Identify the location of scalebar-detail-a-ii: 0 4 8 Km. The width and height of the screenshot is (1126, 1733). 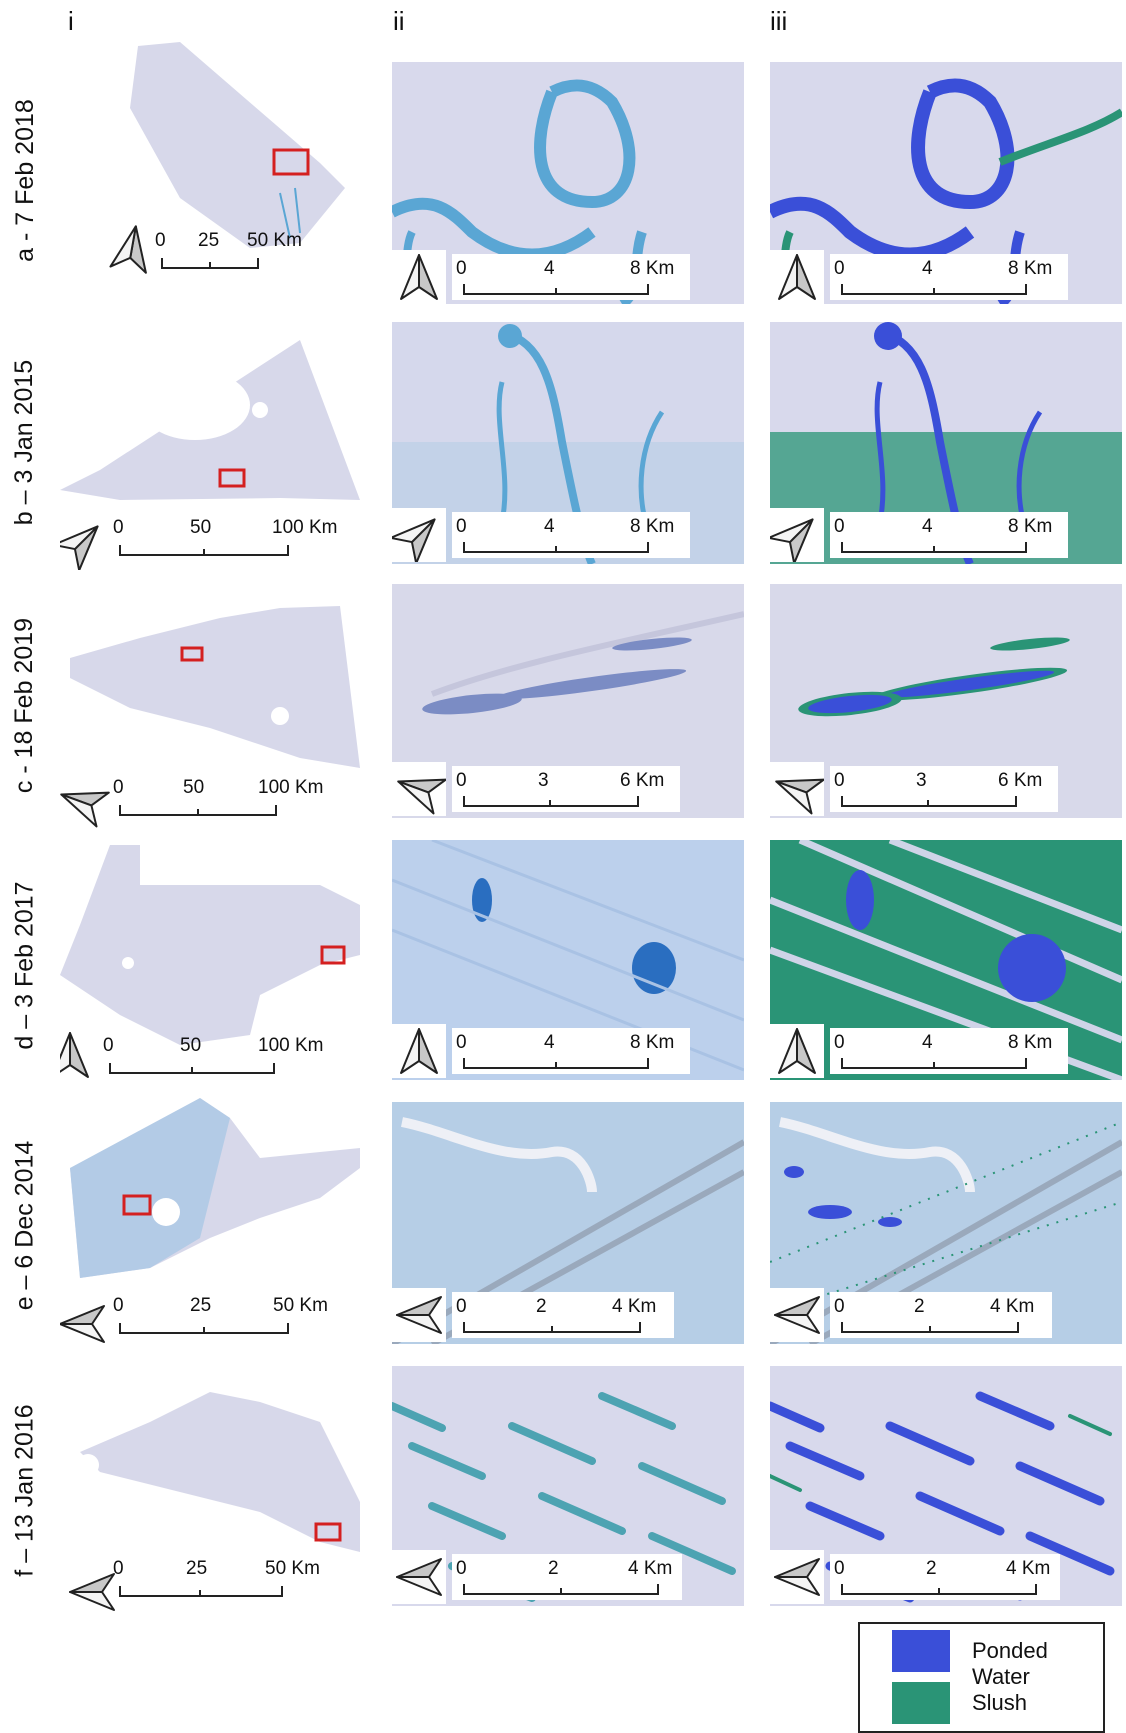
(571, 277).